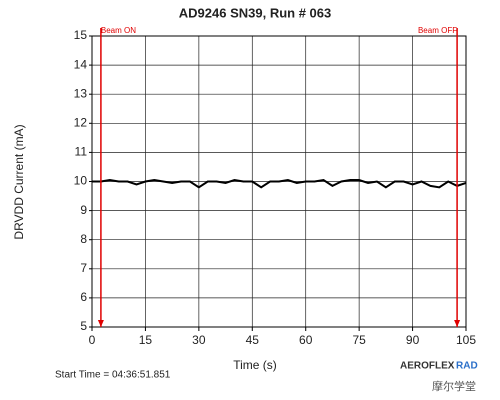 Image resolution: width=500 pixels, height=400 pixels. I want to click on x-tick-label: 45, so click(253, 340).